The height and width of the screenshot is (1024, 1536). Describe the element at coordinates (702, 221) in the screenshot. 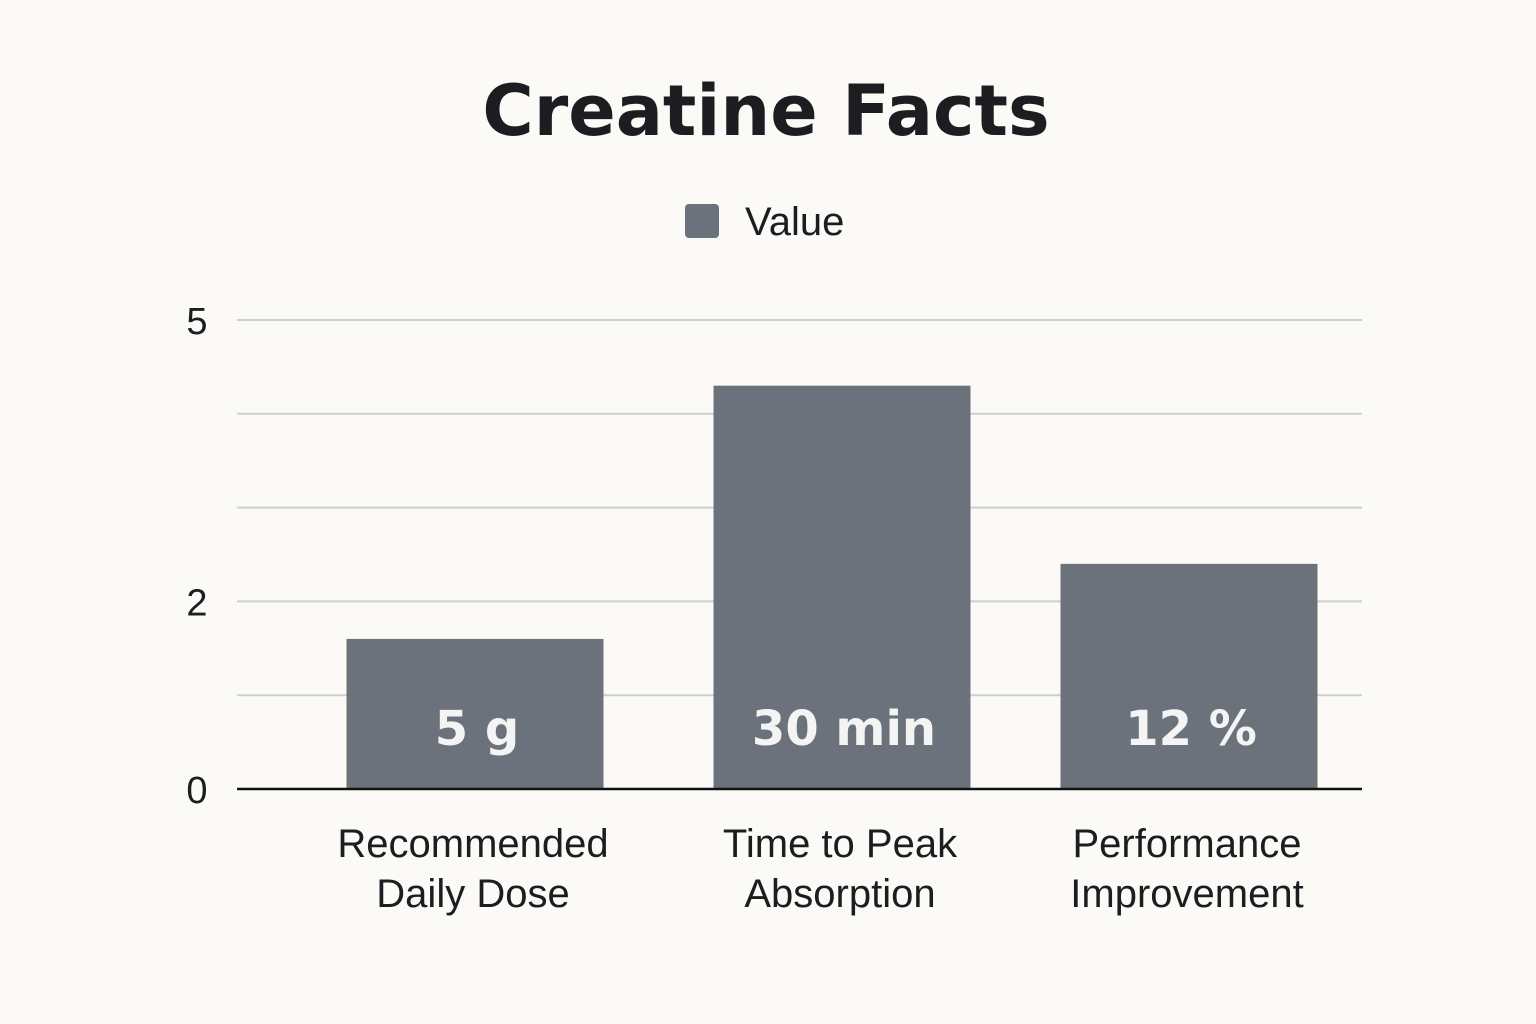

I see `legend-swatch` at that location.